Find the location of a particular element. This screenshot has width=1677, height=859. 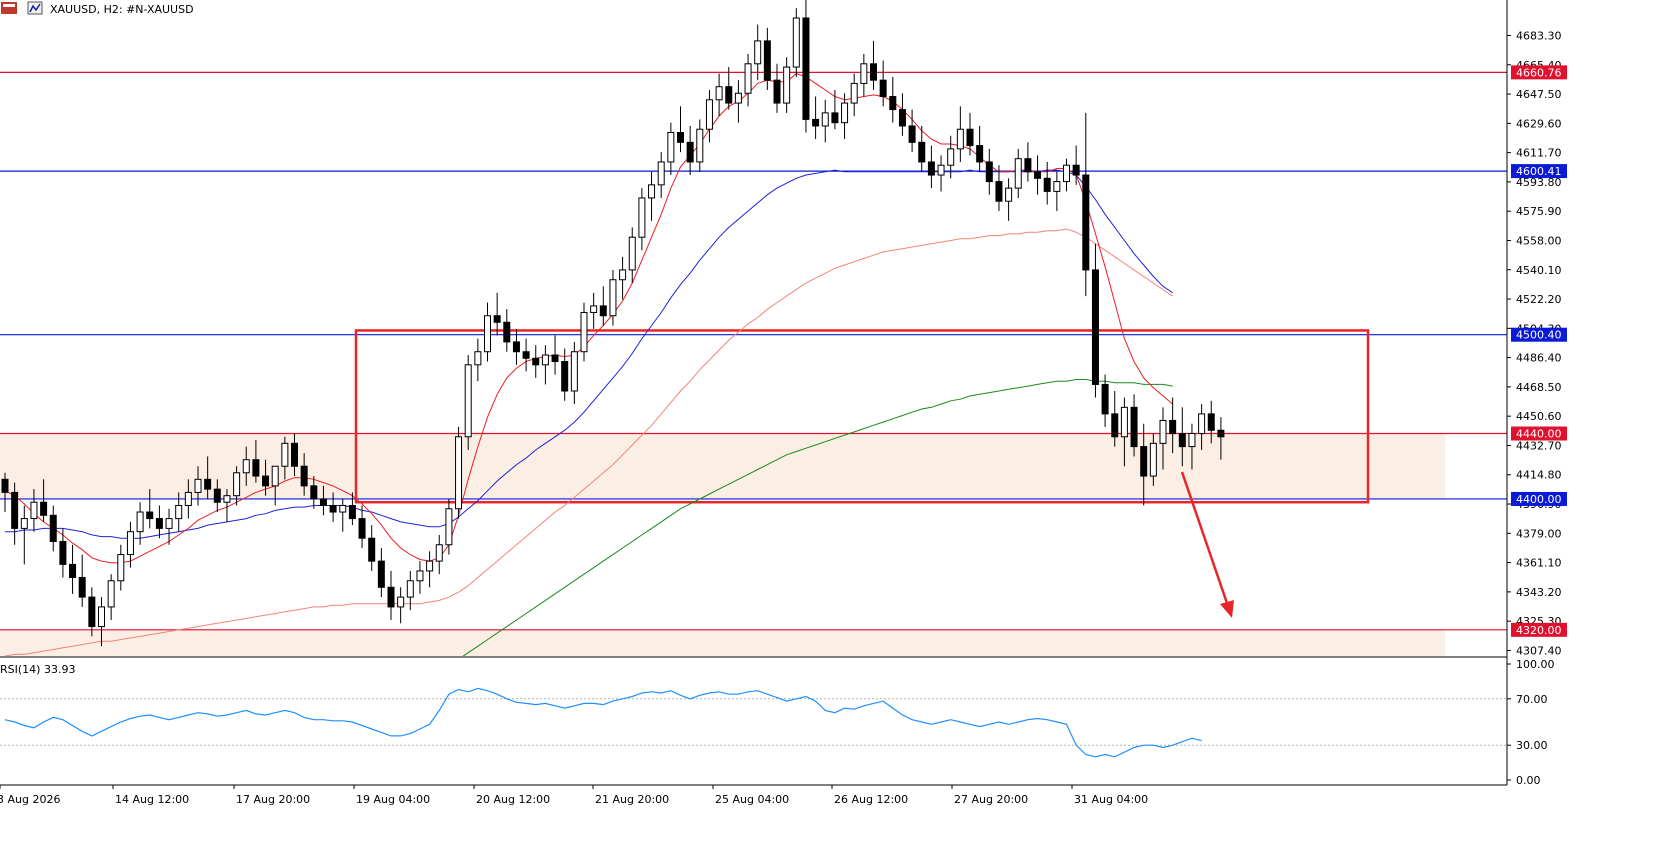

level-tag: 4600.41 is located at coordinates (1539, 171).